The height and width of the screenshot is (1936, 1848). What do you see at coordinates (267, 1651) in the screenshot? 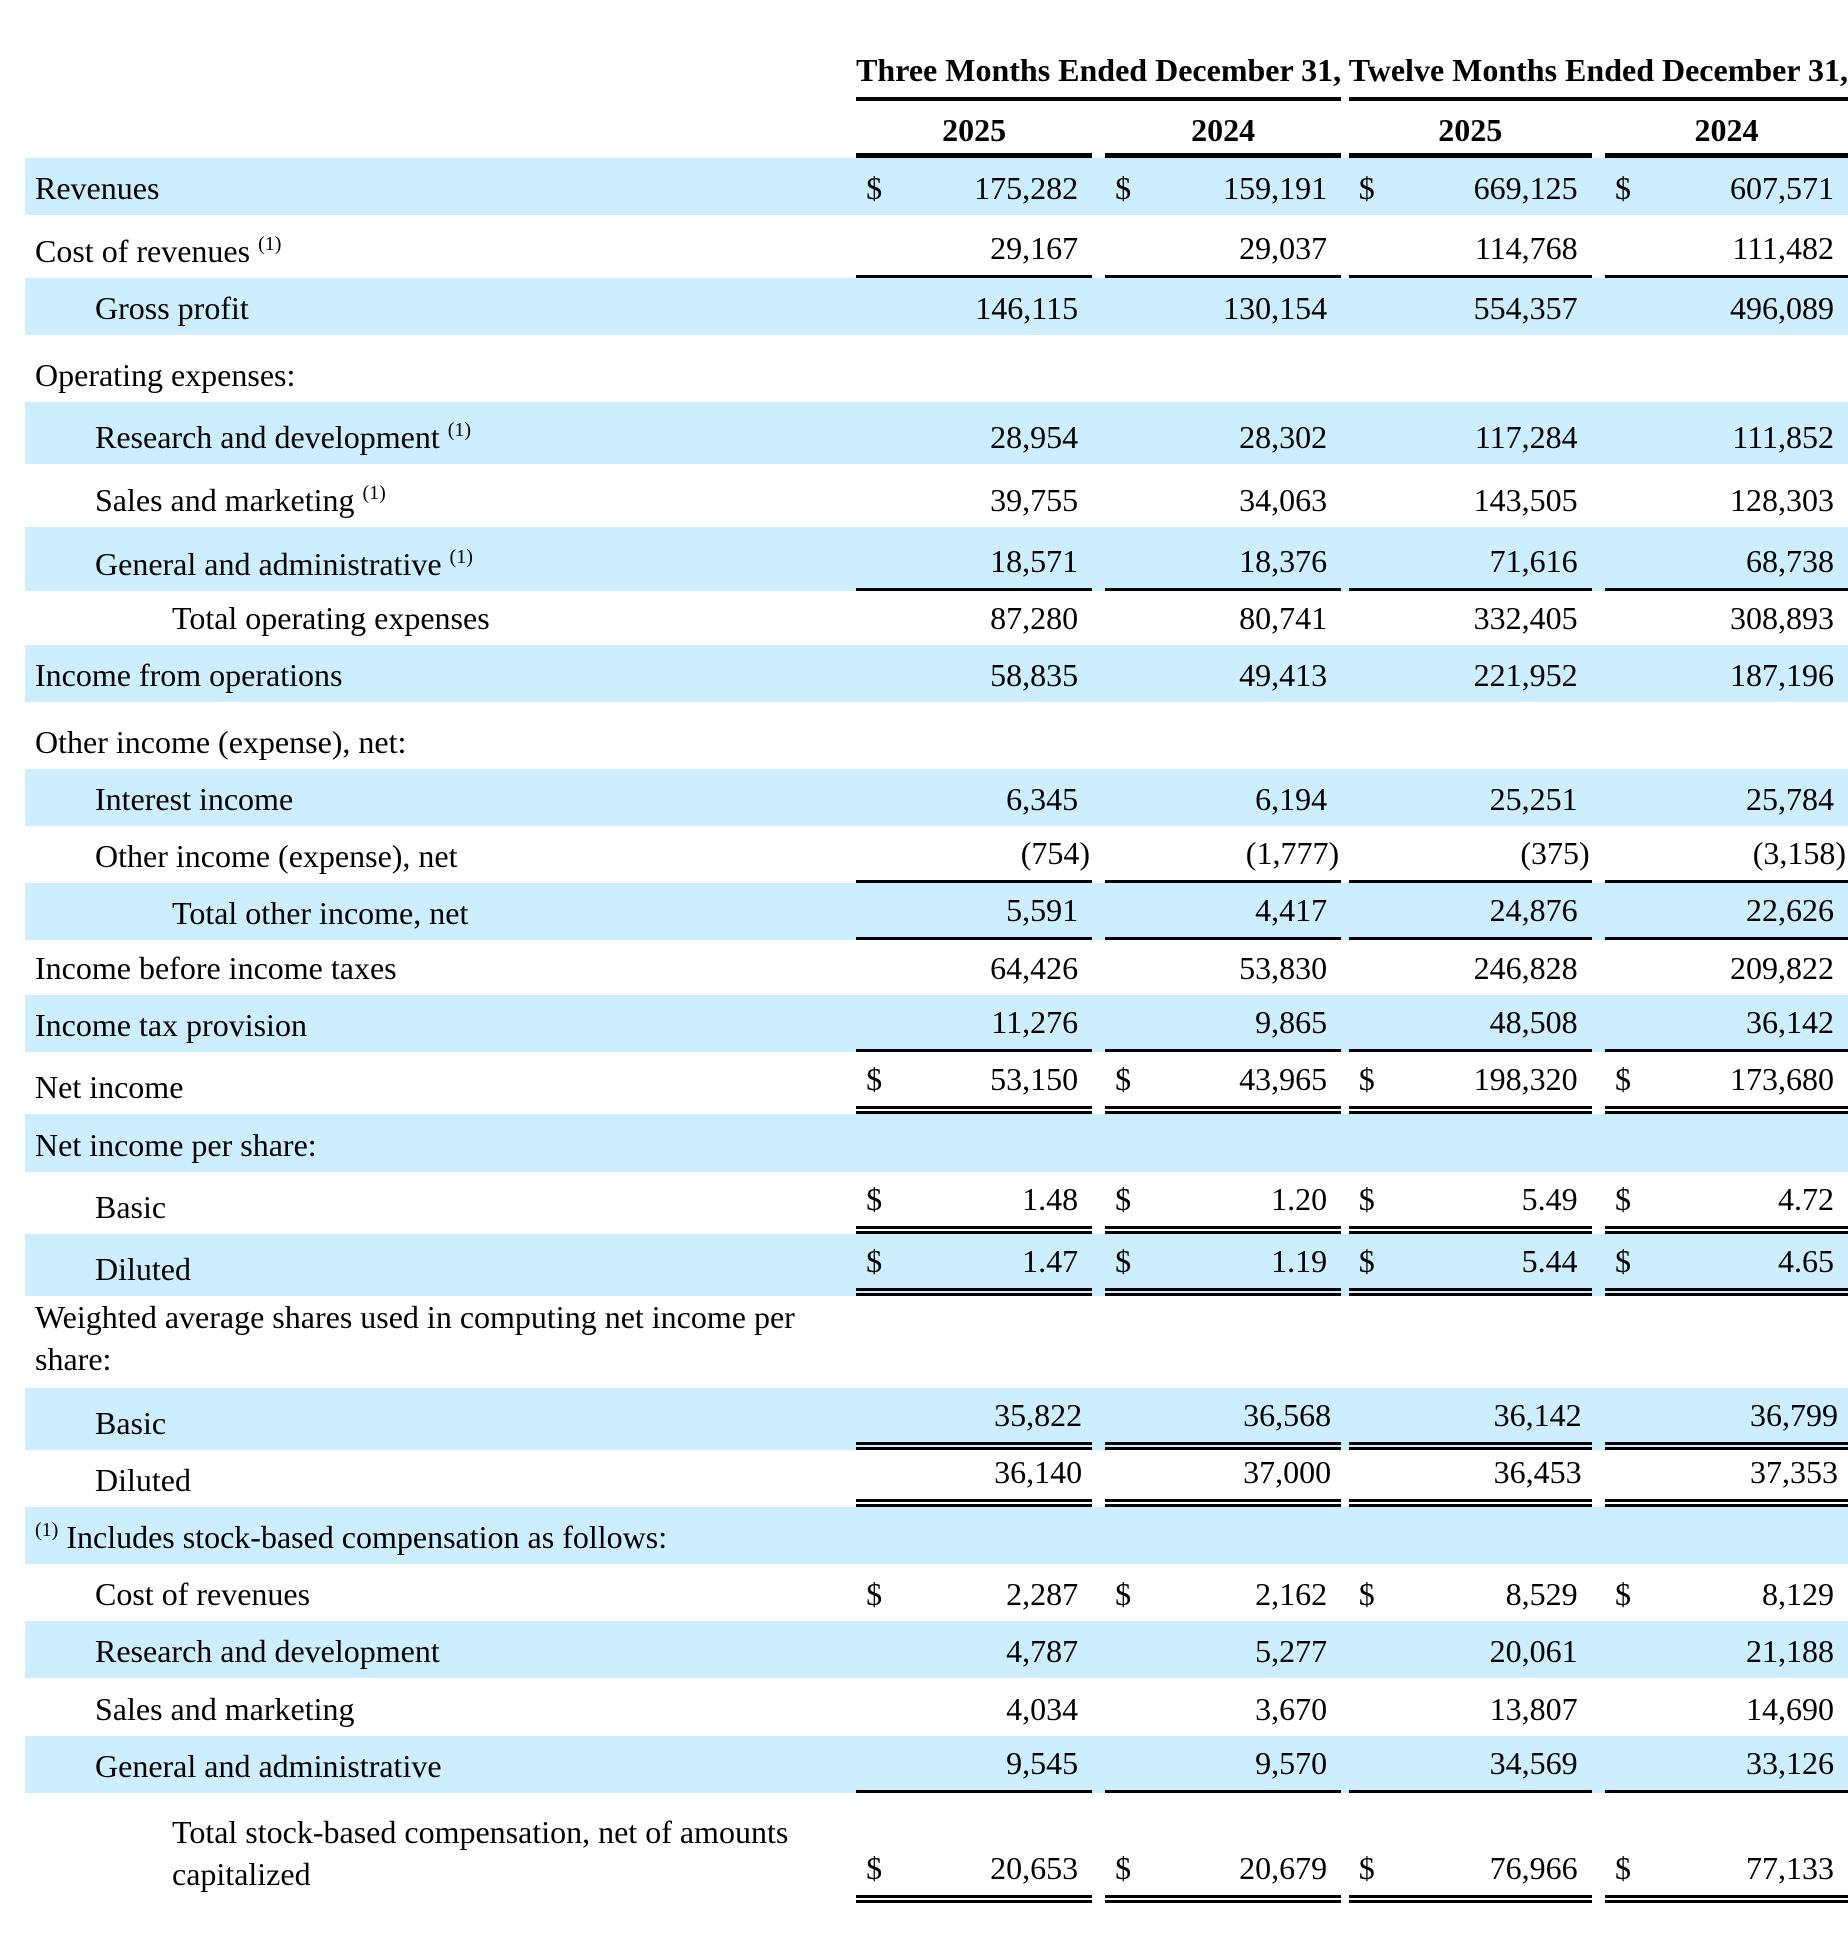
I see `row-label-text: Research and development` at bounding box center [267, 1651].